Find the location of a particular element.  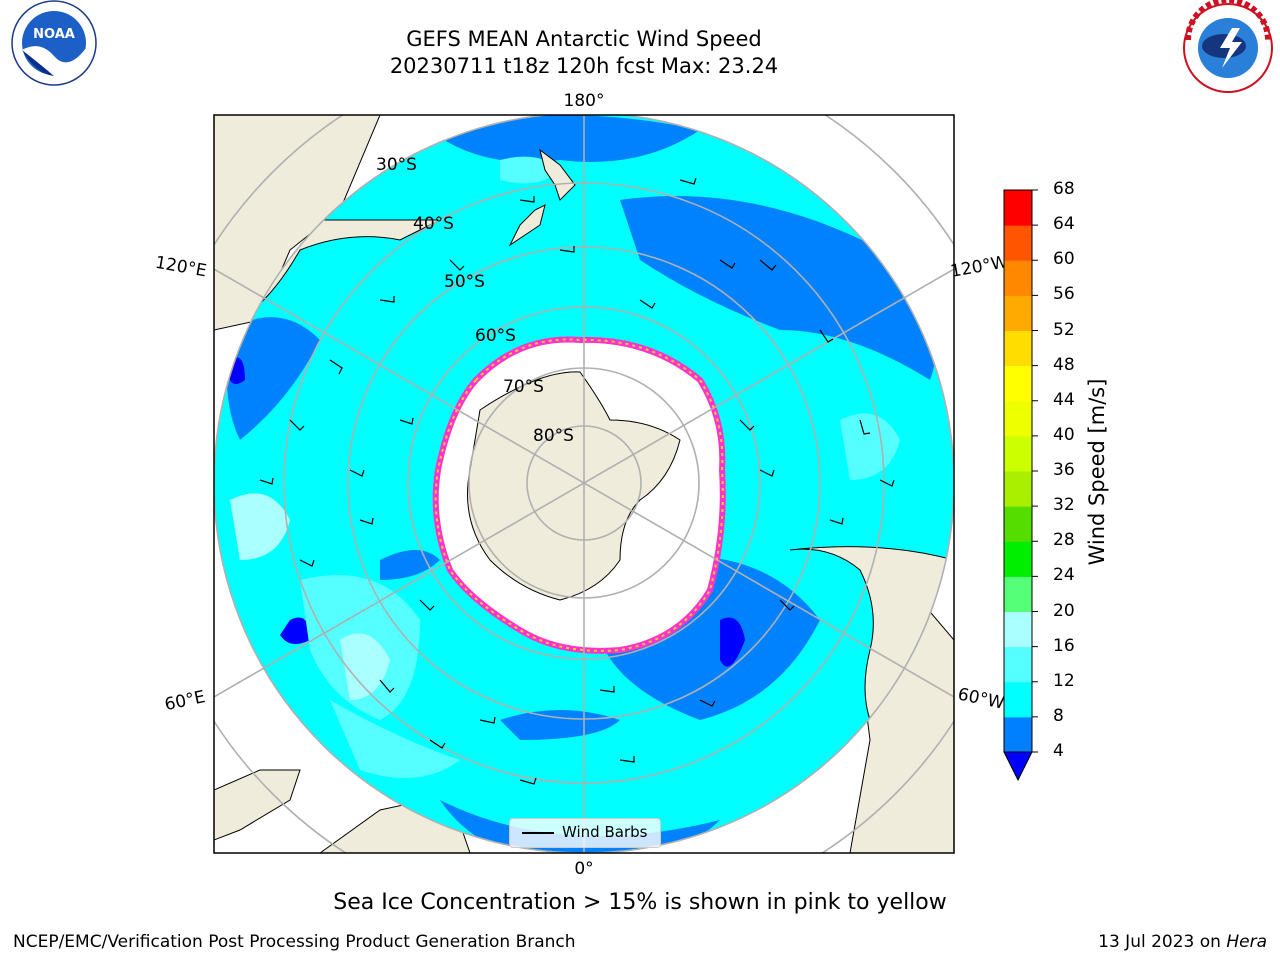

colorbar-tick-label: 64 is located at coordinates (1064, 224).